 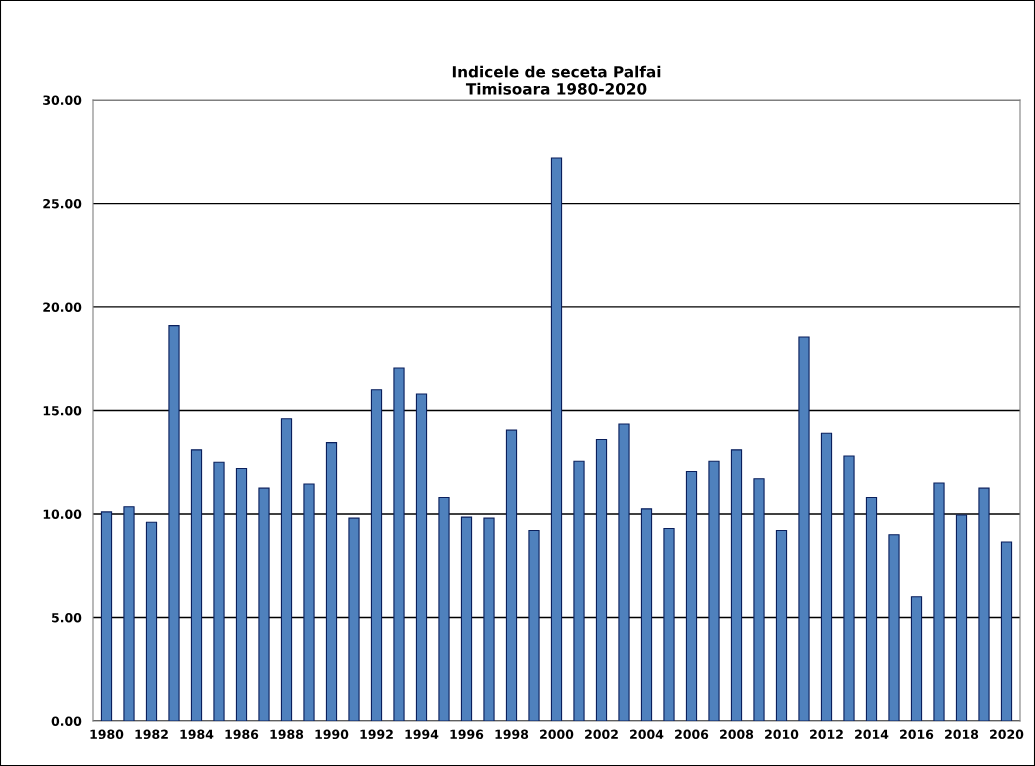 I want to click on x-tick-label: 2018, so click(x=962, y=734).